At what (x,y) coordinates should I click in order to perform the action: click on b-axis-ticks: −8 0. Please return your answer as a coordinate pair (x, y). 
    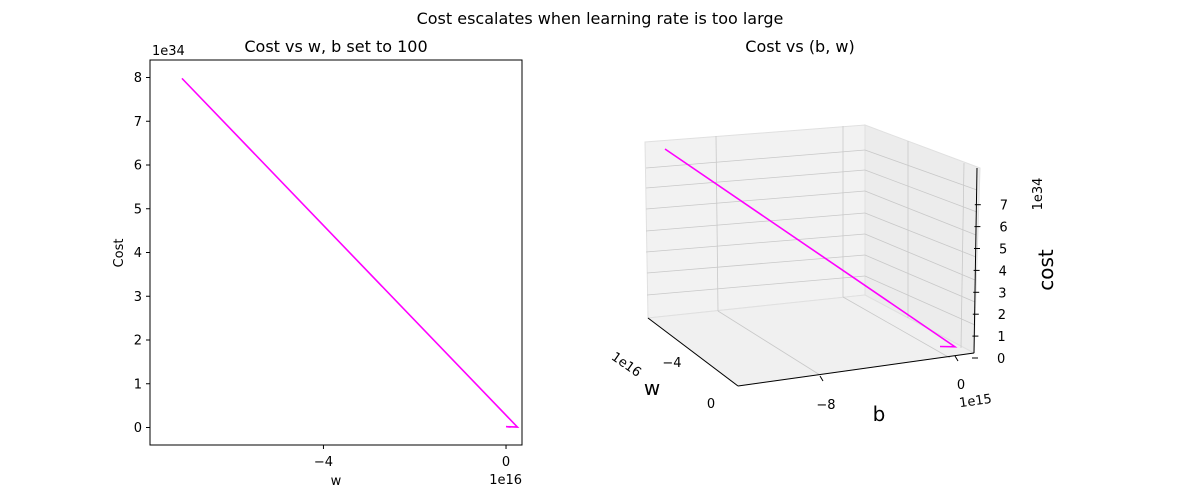
    Looking at the image, I should click on (890, 384).